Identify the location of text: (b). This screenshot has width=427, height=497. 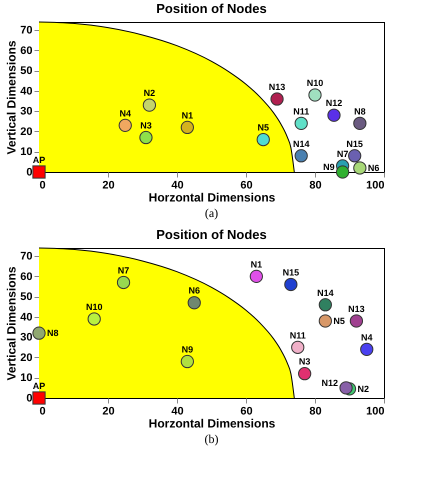
(211, 439).